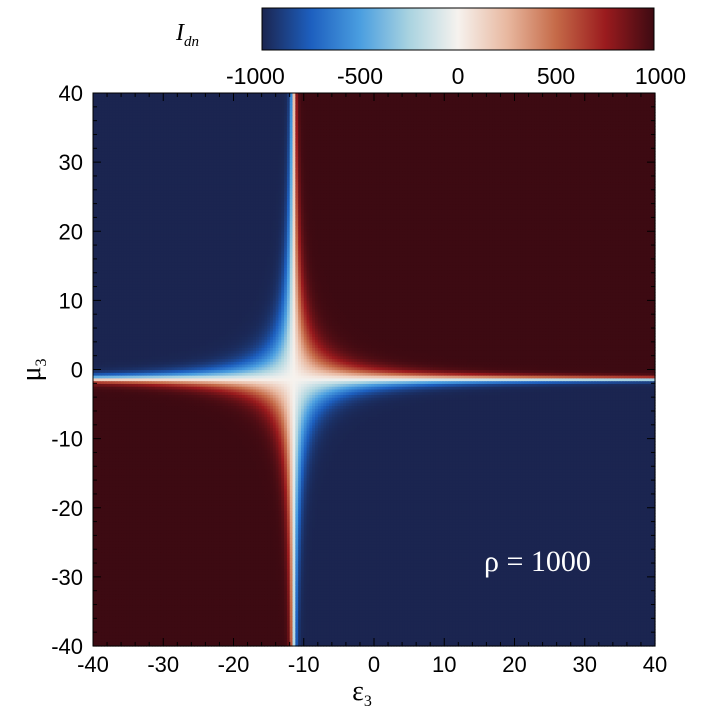 This screenshot has width=712, height=712. I want to click on colorbar-tick-label: -500, so click(360, 76).